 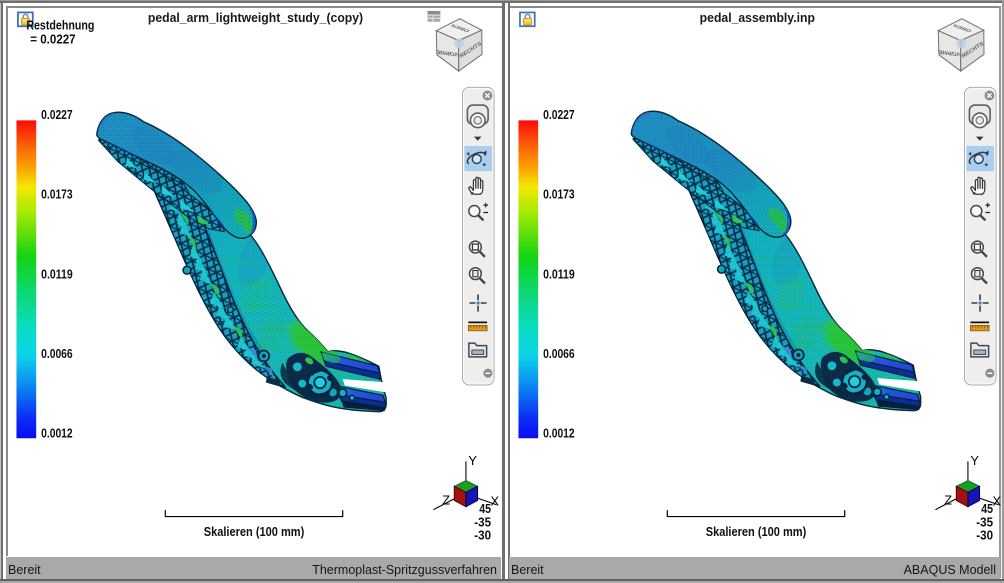 I want to click on svg-text: Y, so click(x=472, y=460).